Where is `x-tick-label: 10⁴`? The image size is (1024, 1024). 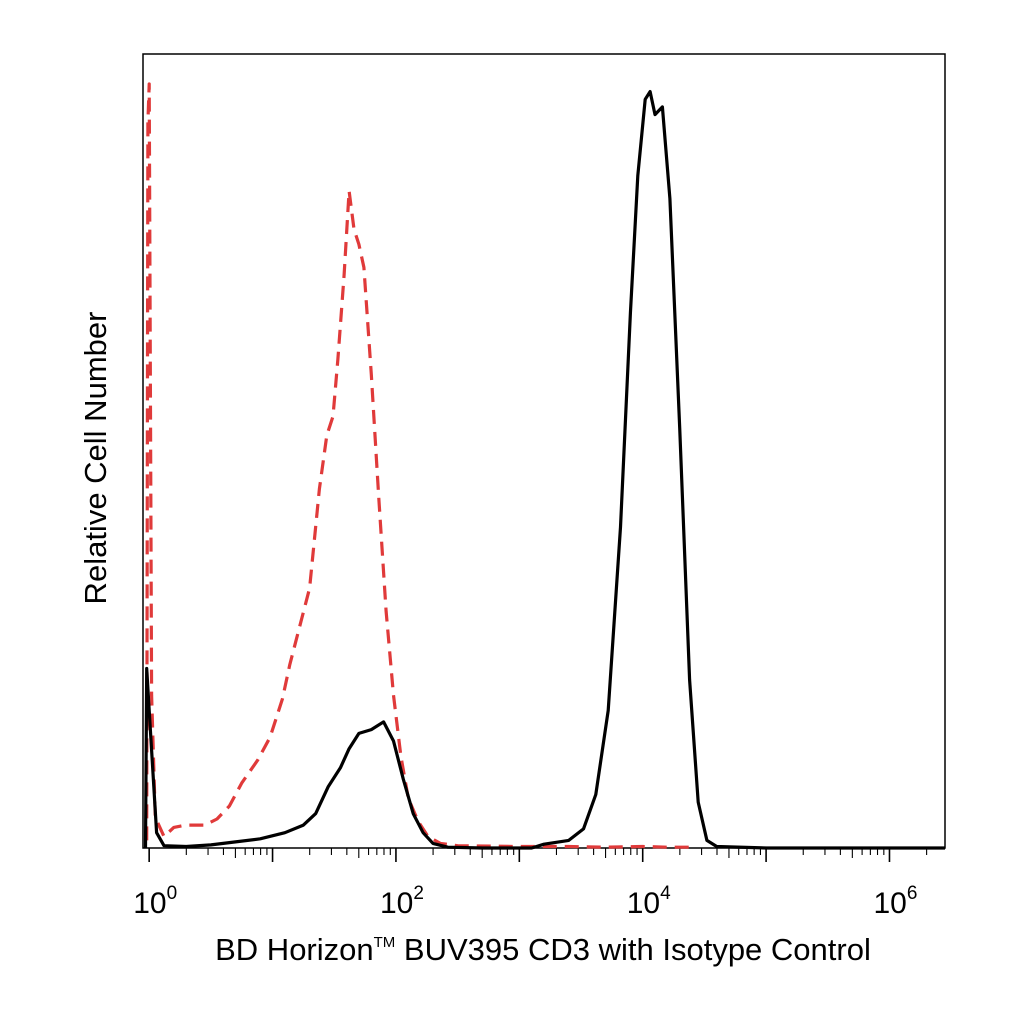
x-tick-label: 10⁴ is located at coordinates (649, 901).